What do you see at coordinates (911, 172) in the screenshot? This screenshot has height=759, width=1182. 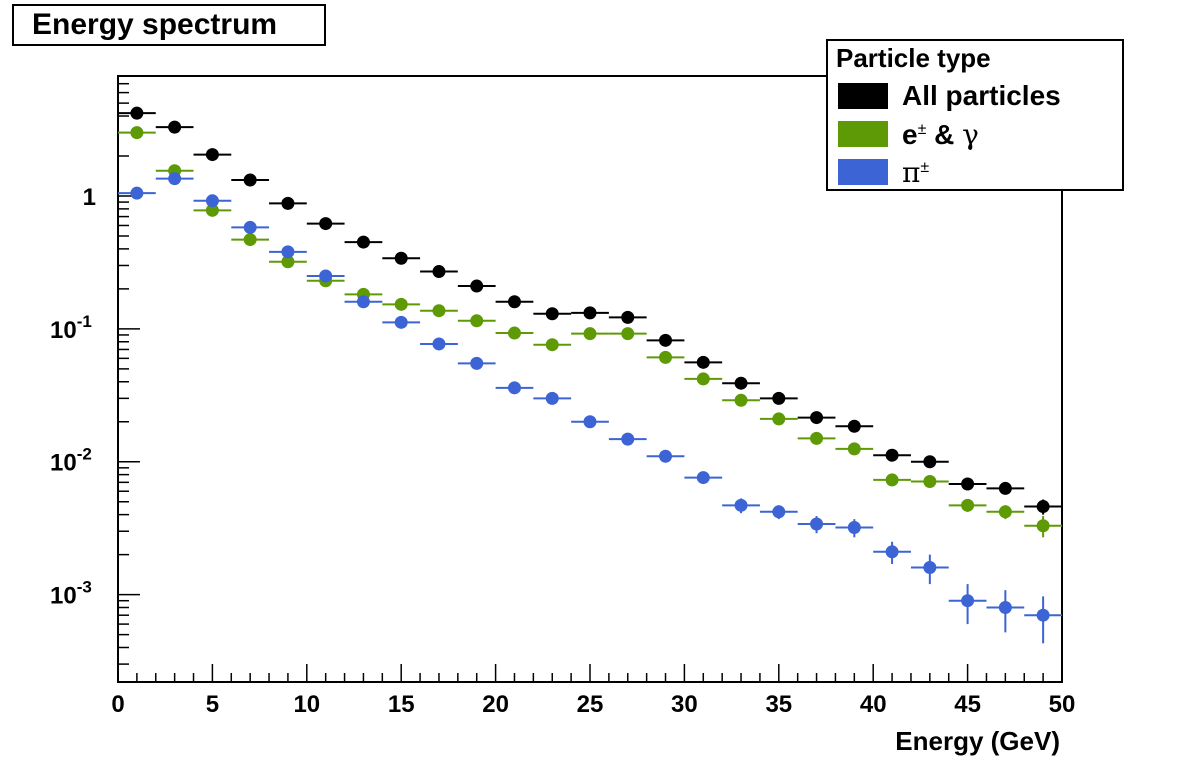 I see `legend-label-pi: π` at bounding box center [911, 172].